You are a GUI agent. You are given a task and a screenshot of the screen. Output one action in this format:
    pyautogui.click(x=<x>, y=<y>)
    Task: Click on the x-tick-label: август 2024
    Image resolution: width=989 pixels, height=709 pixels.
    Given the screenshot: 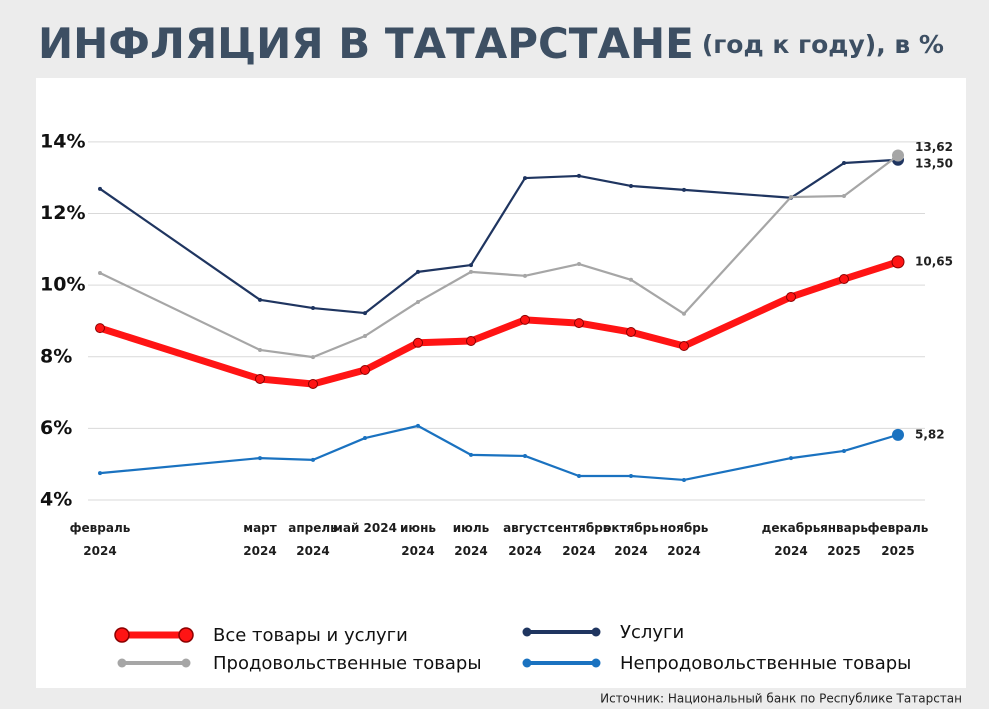 What is the action you would take?
    pyautogui.click(x=525, y=539)
    